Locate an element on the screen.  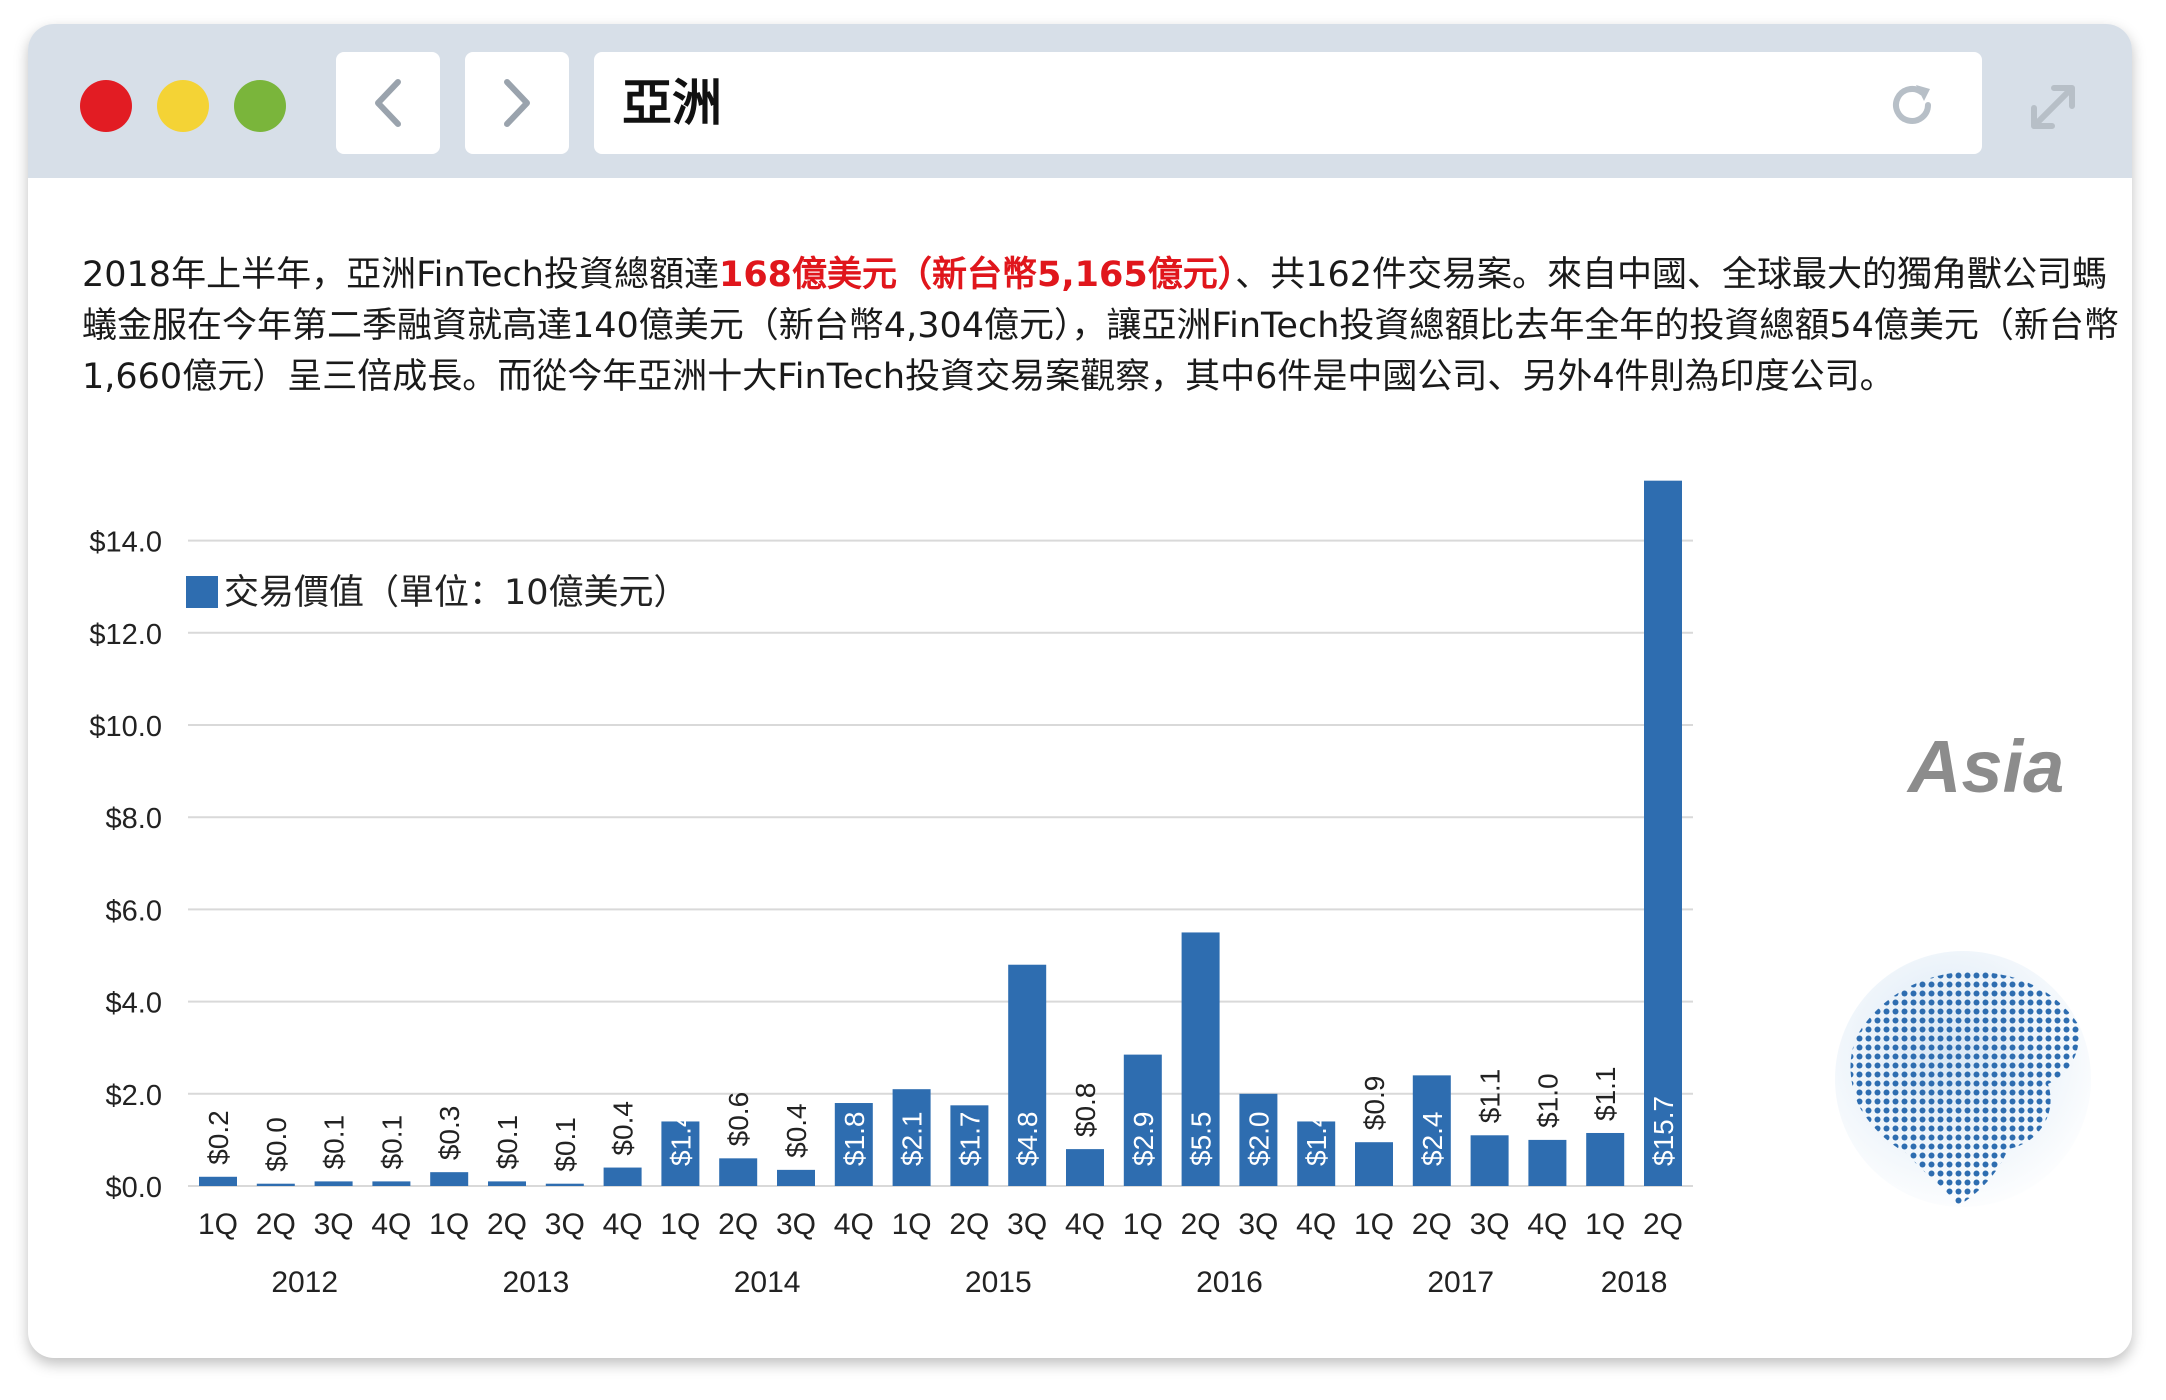
year-label: 2012 is located at coordinates (304, 1282).